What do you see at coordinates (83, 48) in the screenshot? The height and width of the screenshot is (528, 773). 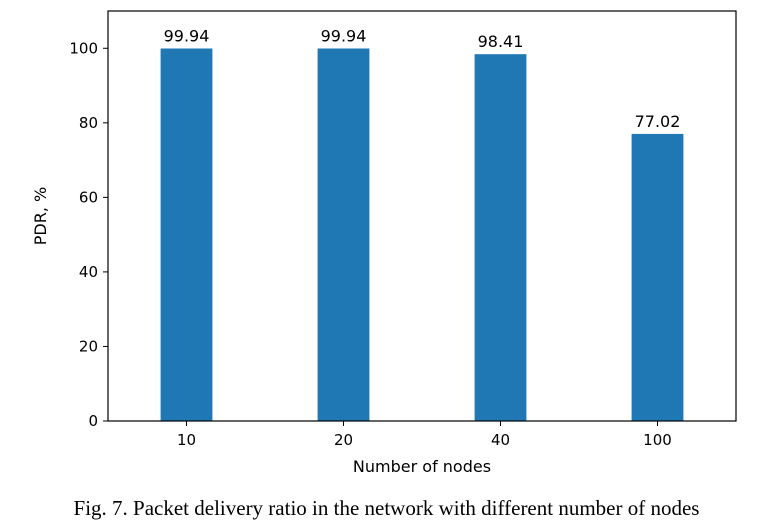 I see `y-tick-label-100: 100` at bounding box center [83, 48].